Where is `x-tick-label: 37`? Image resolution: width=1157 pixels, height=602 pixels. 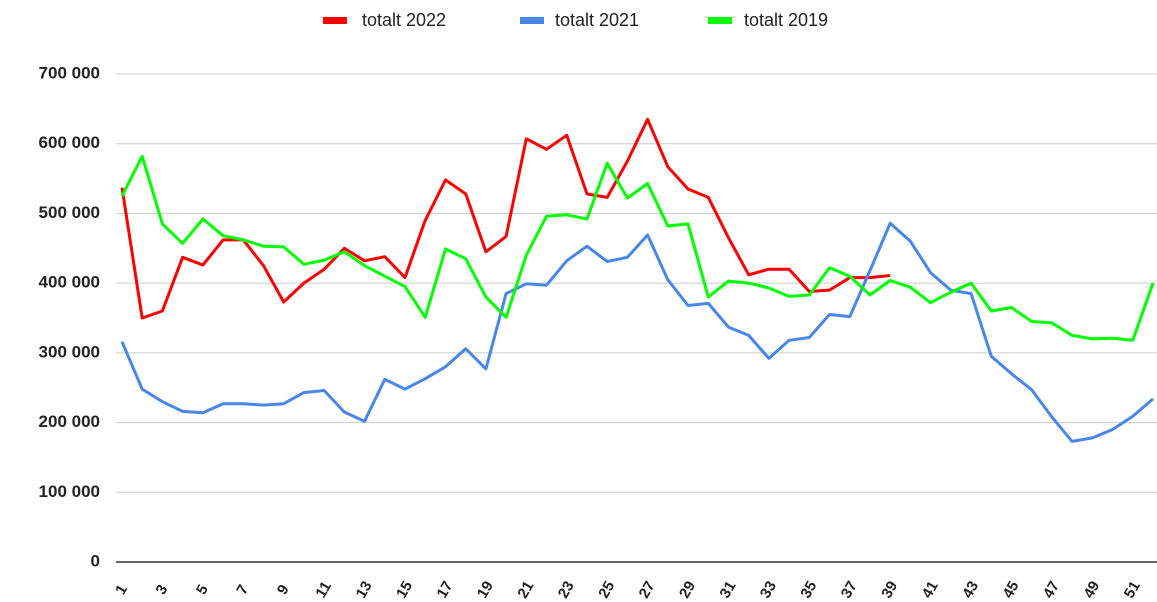
x-tick-label: 37 is located at coordinates (849, 589).